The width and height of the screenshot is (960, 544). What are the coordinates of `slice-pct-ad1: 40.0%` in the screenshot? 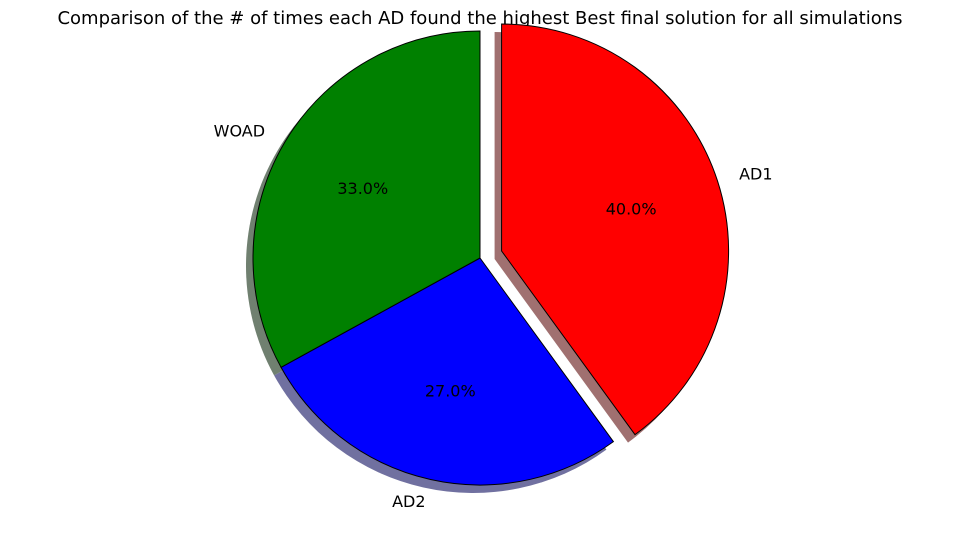 It's located at (631, 208).